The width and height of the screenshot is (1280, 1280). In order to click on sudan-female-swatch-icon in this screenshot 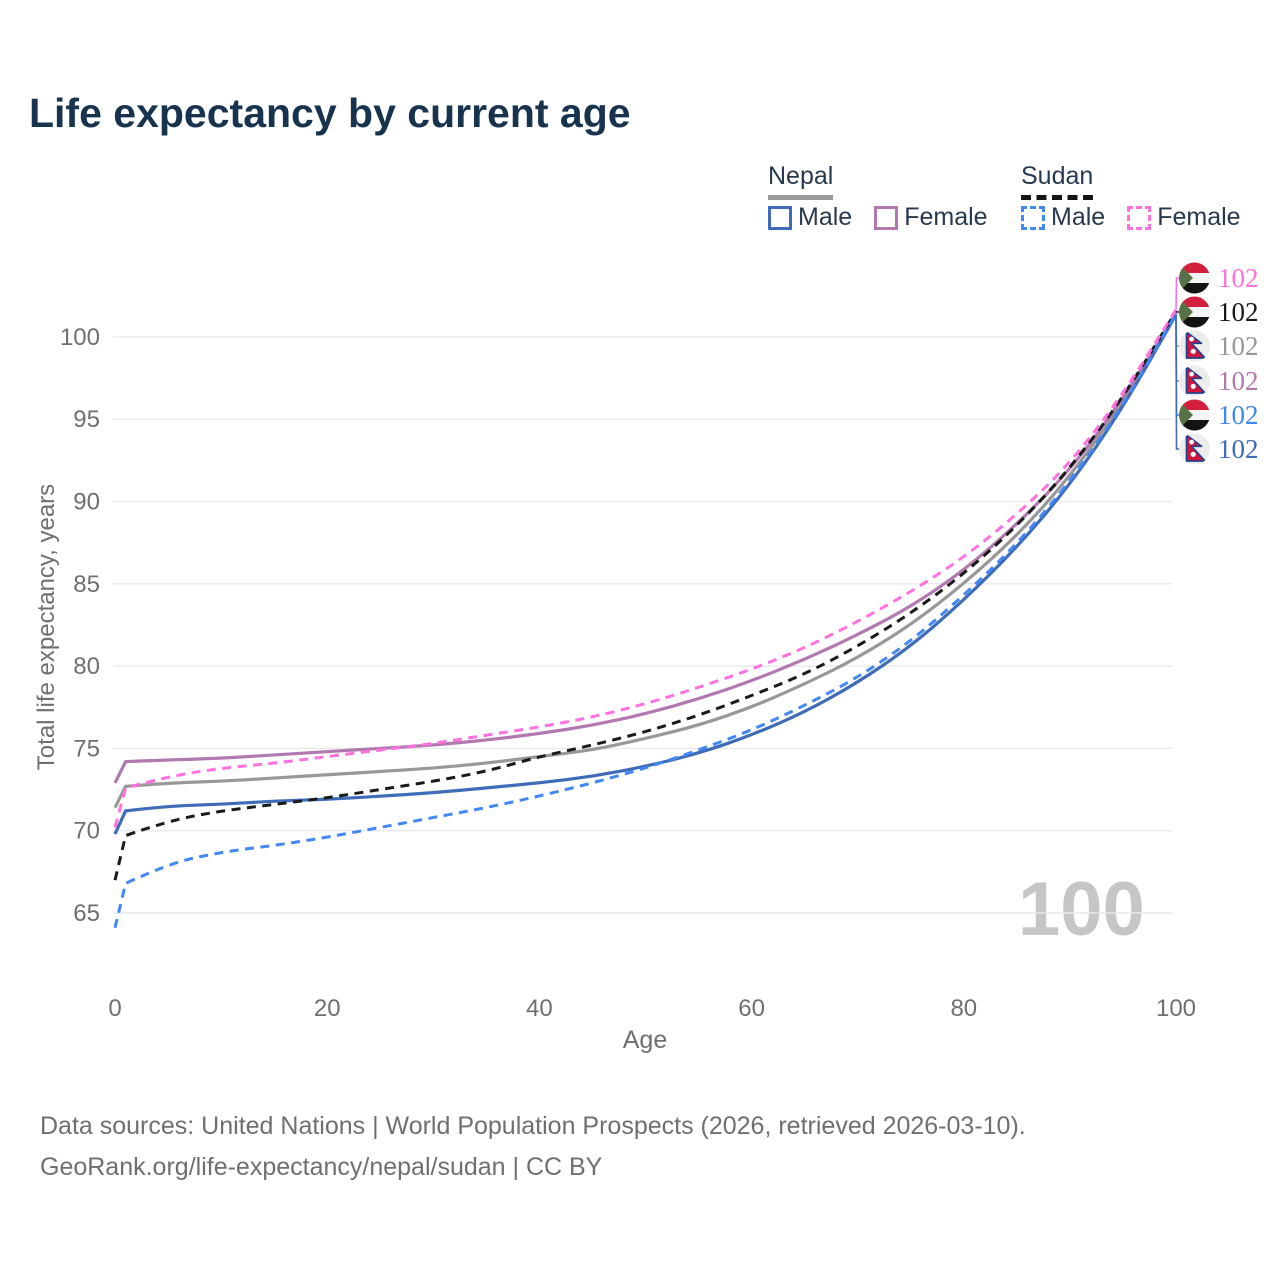, I will do `click(1139, 217)`.